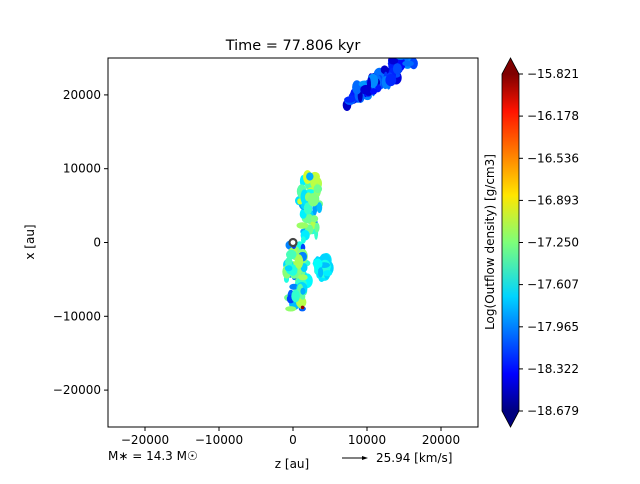 The width and height of the screenshot is (640, 484). I want to click on lower-blob-region, so click(323, 267).